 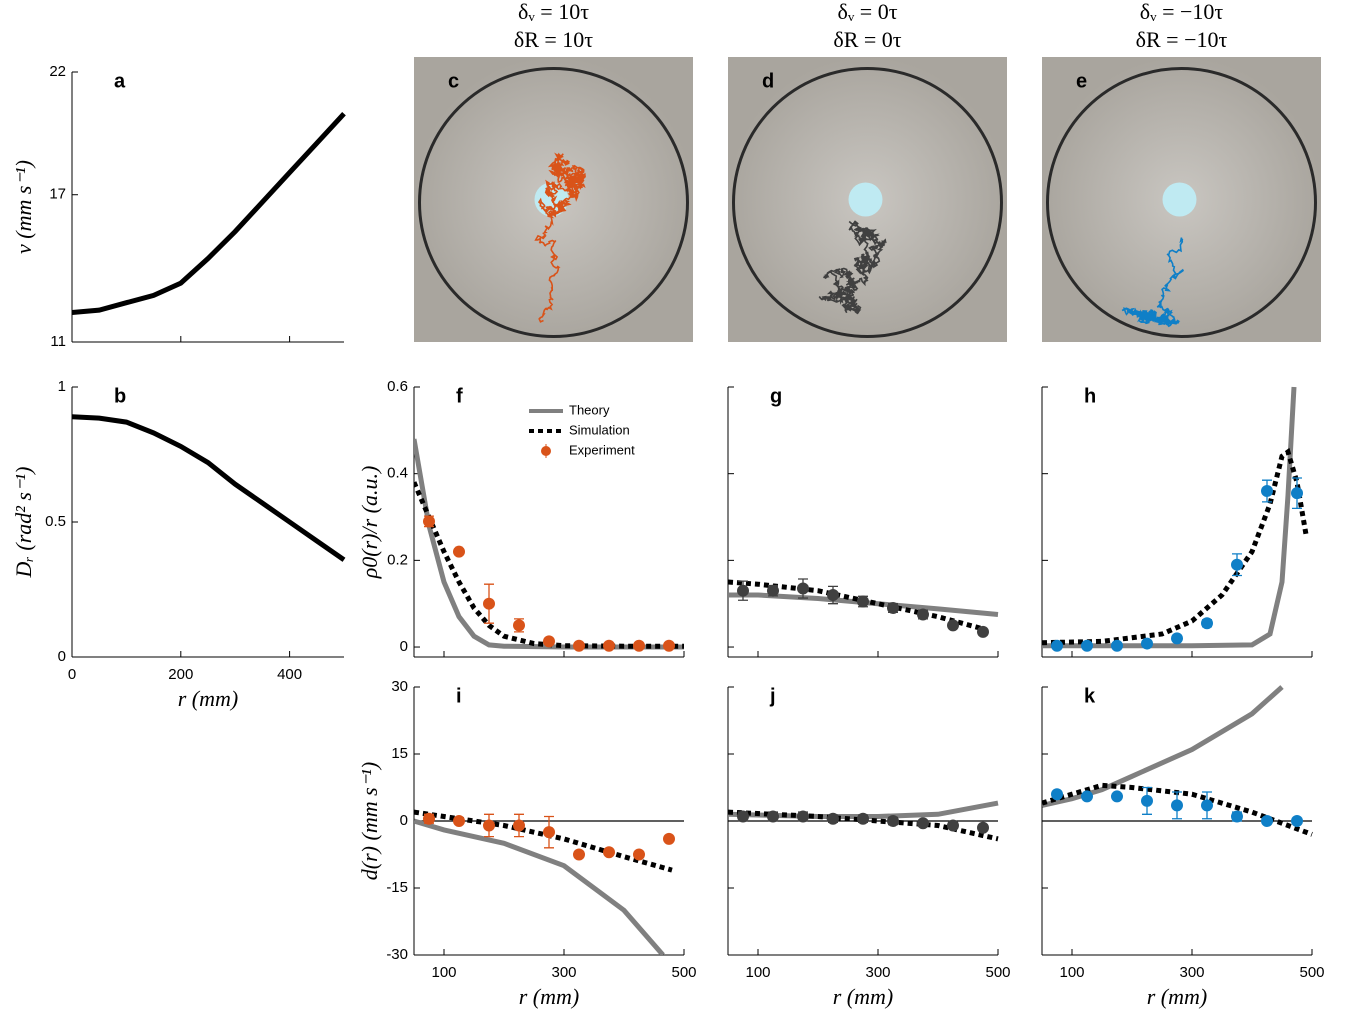 What do you see at coordinates (120, 81) in the screenshot?
I see `panel-label: a` at bounding box center [120, 81].